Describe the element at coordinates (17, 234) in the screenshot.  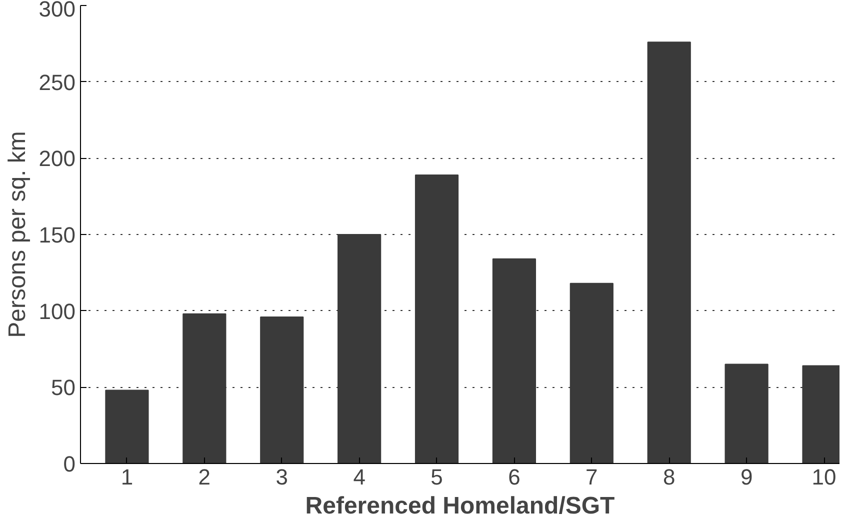
I see `y-axis-title: Persons per sq. km` at that location.